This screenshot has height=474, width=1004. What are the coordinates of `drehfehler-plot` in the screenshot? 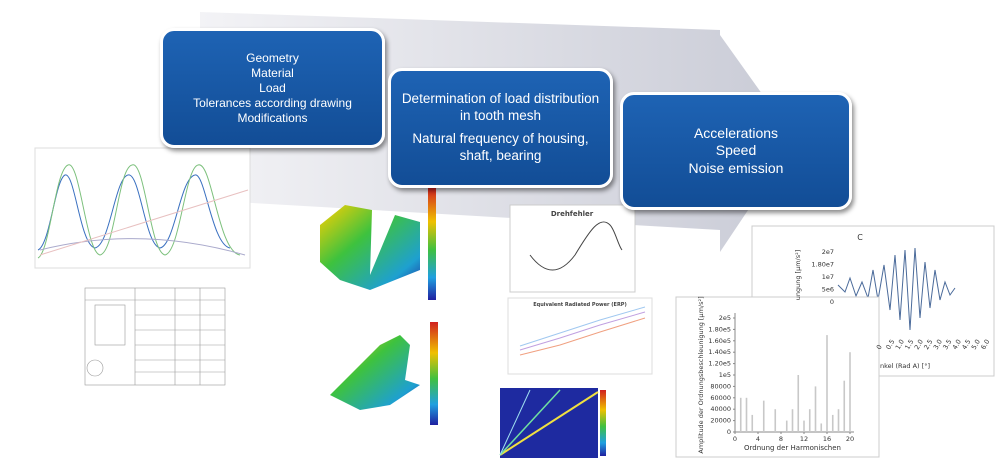 It's located at (572, 248).